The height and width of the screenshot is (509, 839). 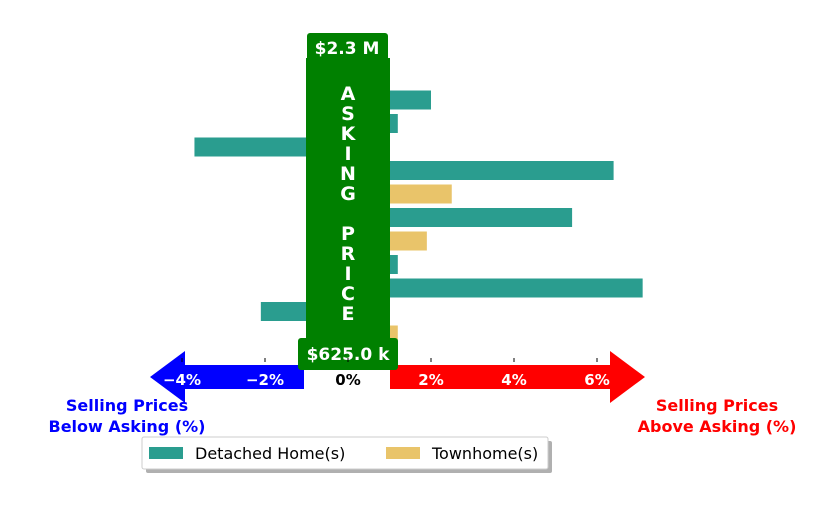 What do you see at coordinates (348, 314) in the screenshot?
I see `asking-price-letter-11: E` at bounding box center [348, 314].